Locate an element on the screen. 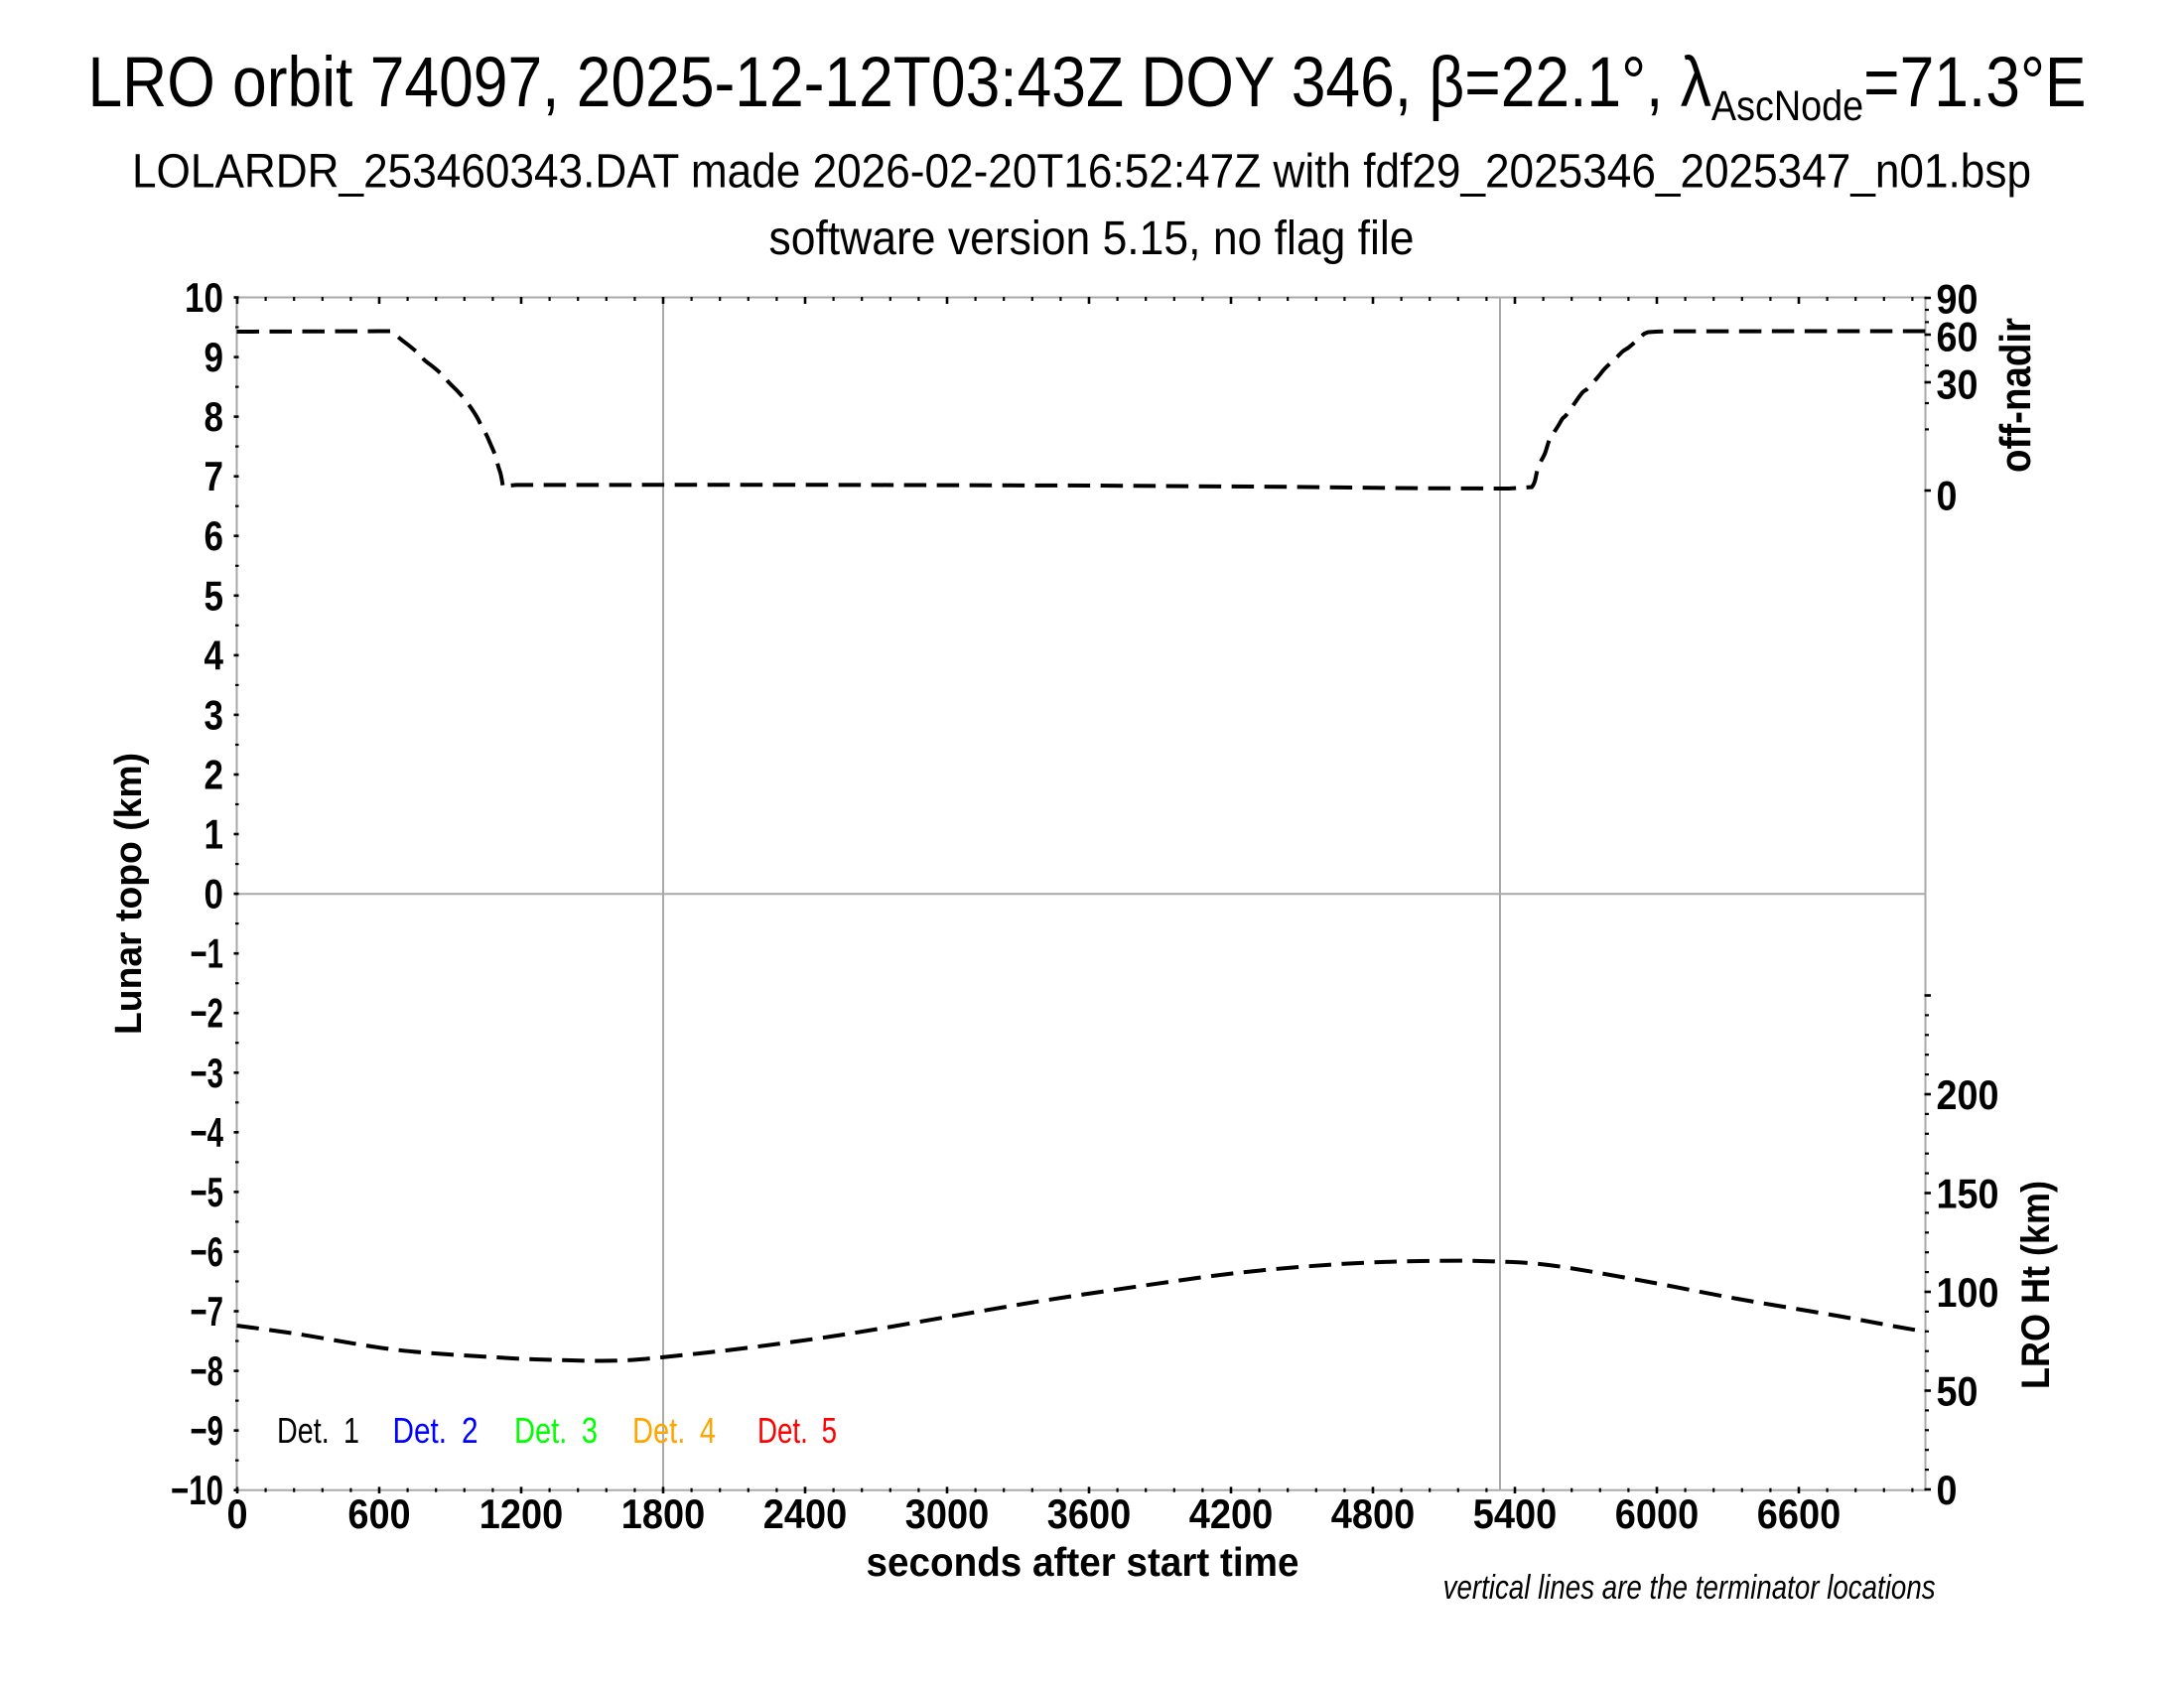 The image size is (2184, 1693). svg-text: 50 is located at coordinates (1958, 1391).